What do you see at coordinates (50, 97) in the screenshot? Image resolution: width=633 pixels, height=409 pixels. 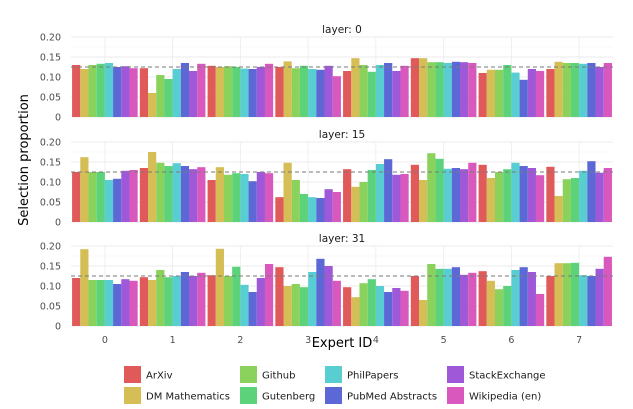 I see `y-tick-label: 0.05` at bounding box center [50, 97].